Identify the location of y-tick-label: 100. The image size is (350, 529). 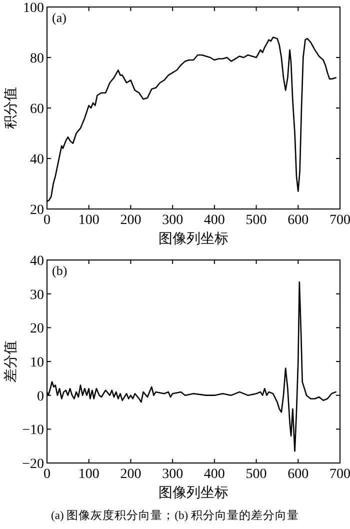
(33, 8).